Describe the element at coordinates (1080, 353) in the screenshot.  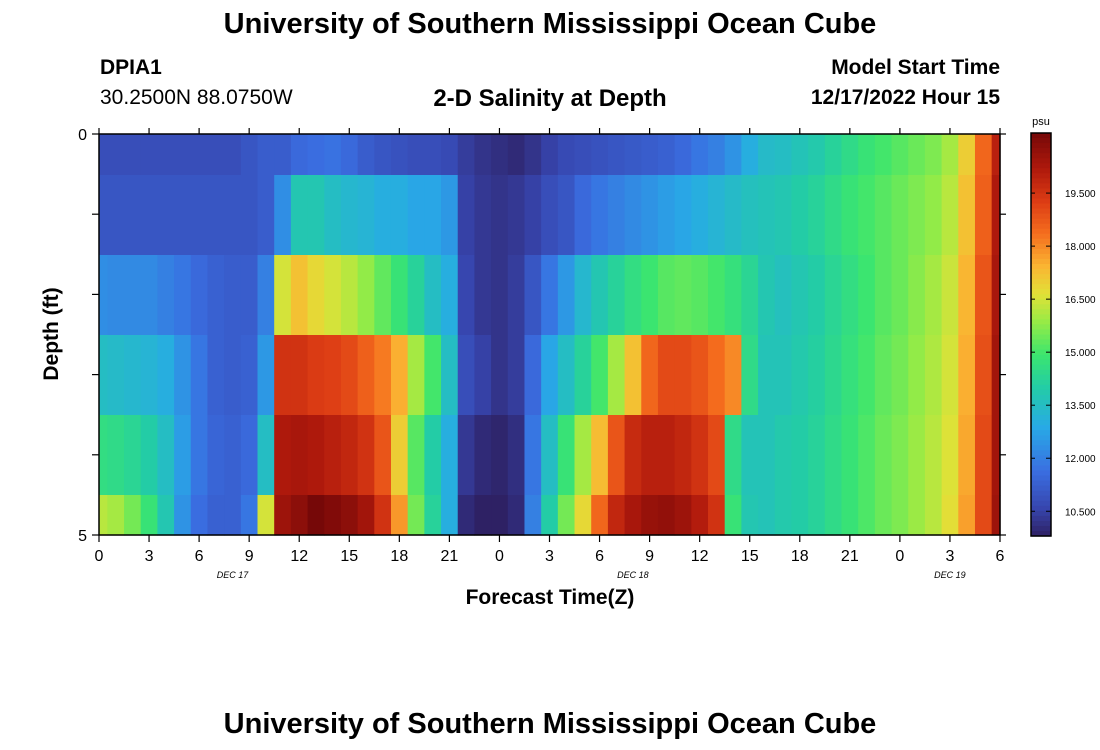
I see `colorbar-tick-label: 15.000` at that location.